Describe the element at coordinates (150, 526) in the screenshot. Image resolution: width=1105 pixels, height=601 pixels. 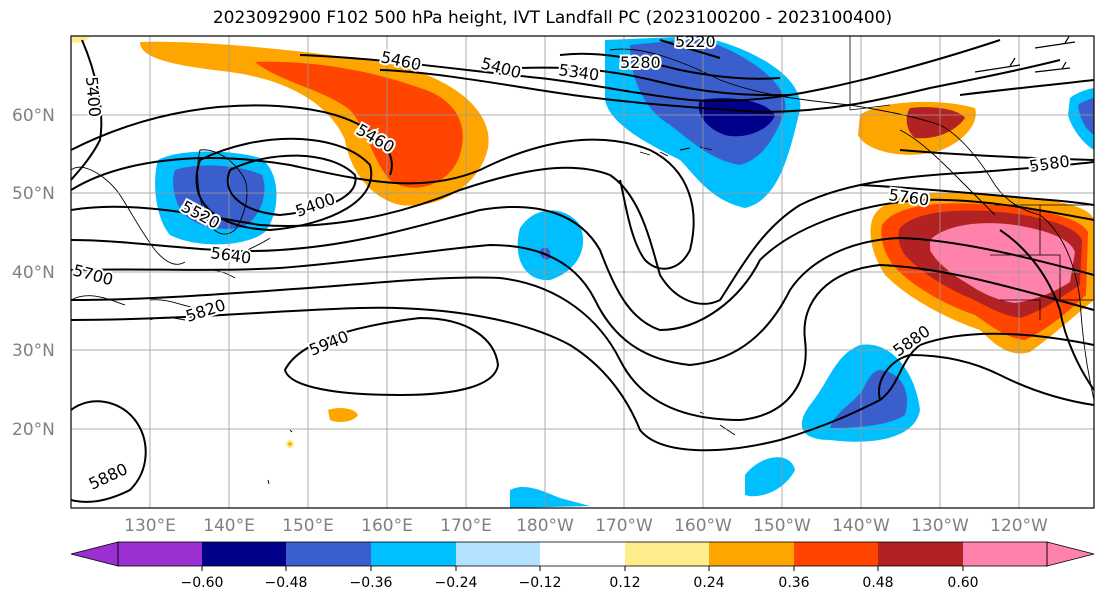
I see `lon-label: 130°E` at that location.